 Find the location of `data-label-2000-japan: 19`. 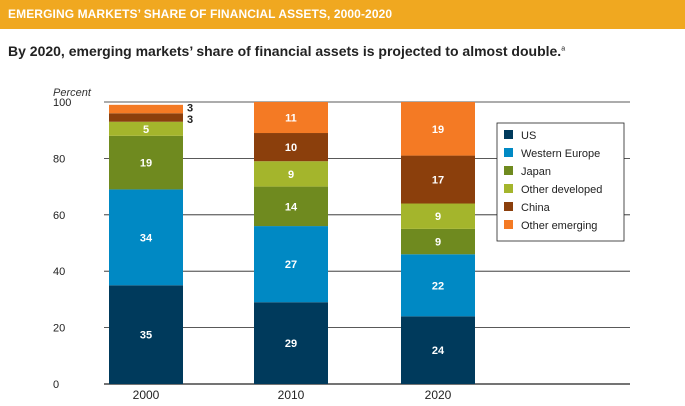

data-label-2000-japan: 19 is located at coordinates (146, 164).